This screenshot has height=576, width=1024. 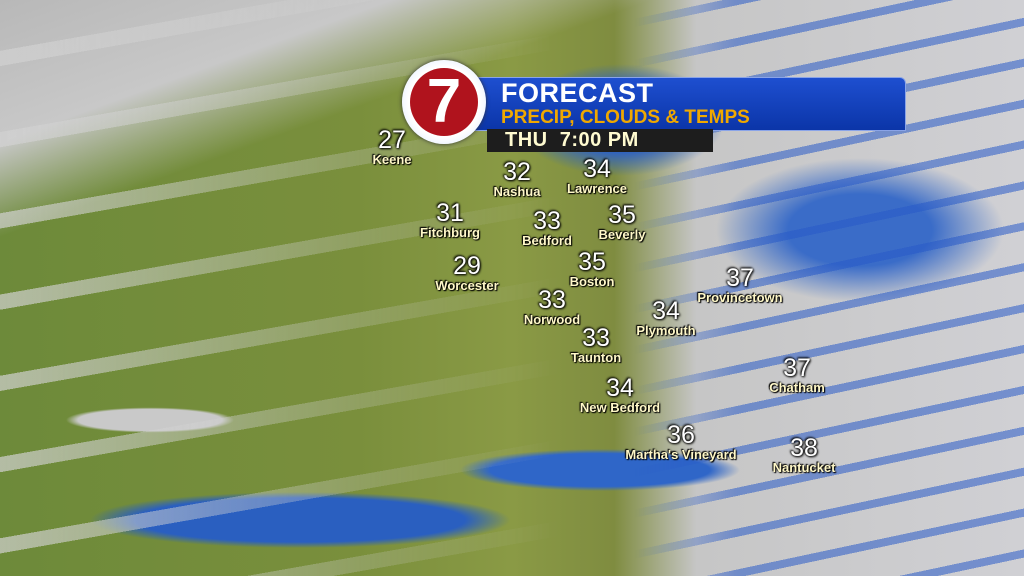 I want to click on city-name: Keene, so click(x=392, y=159).